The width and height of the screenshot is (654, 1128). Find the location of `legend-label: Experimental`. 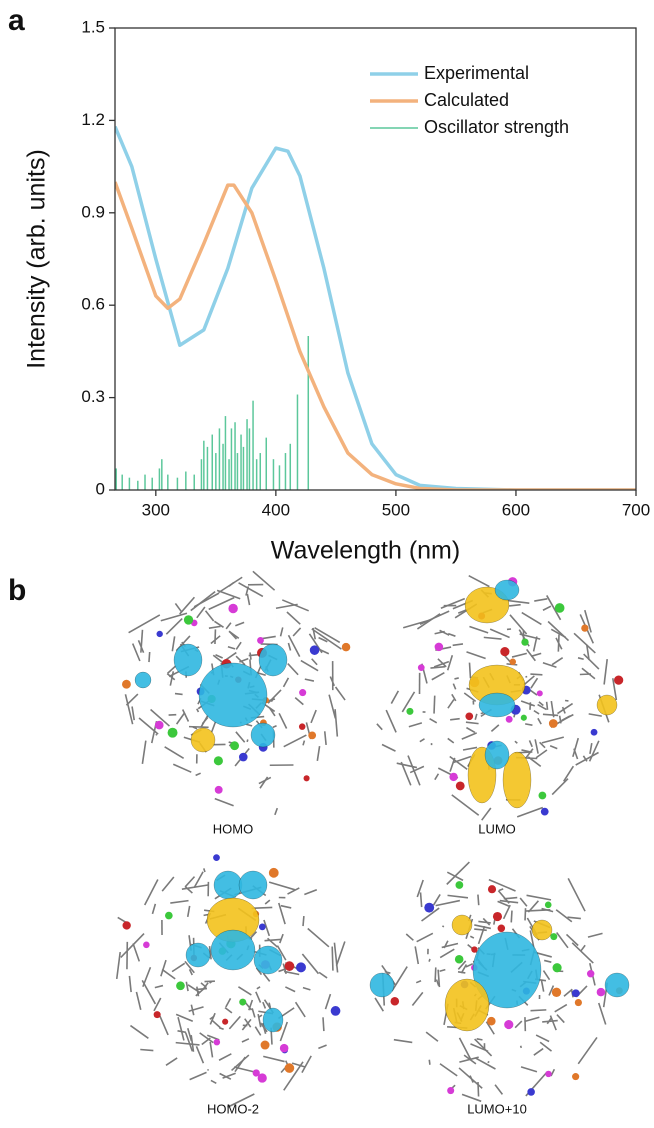

legend-label: Experimental is located at coordinates (476, 73).